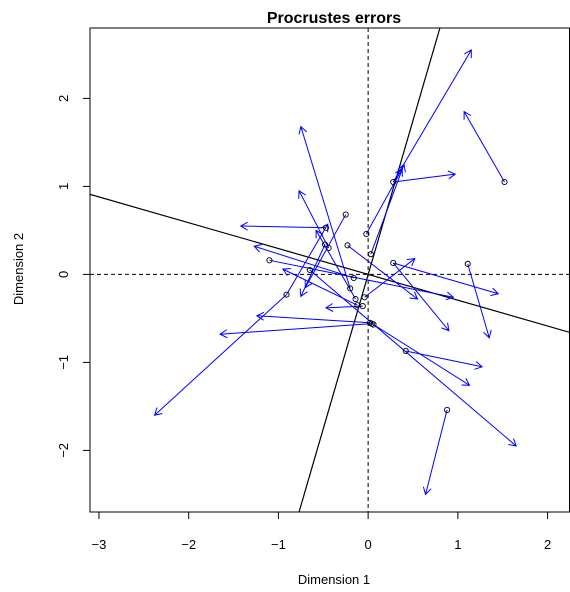 The image size is (570, 592). What do you see at coordinates (63, 98) in the screenshot?
I see `y-tick-label: 2` at bounding box center [63, 98].